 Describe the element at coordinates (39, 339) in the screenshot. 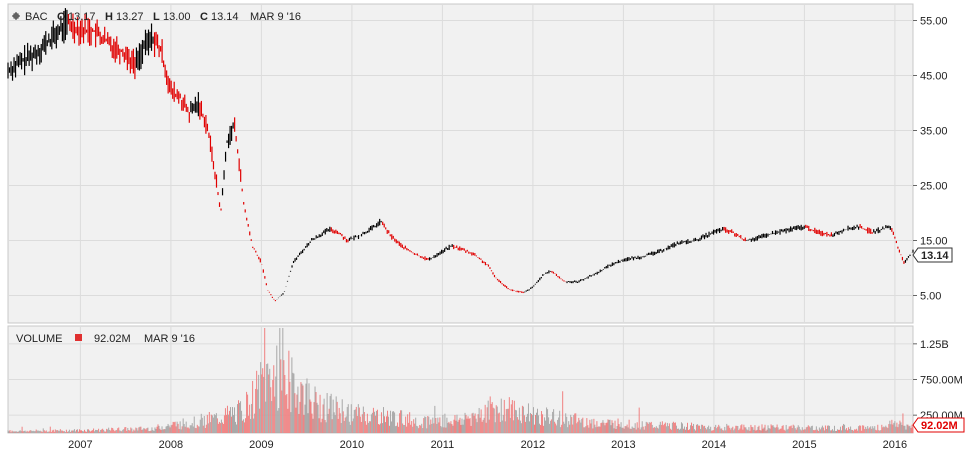

I see `volume-label: VOLUME` at that location.